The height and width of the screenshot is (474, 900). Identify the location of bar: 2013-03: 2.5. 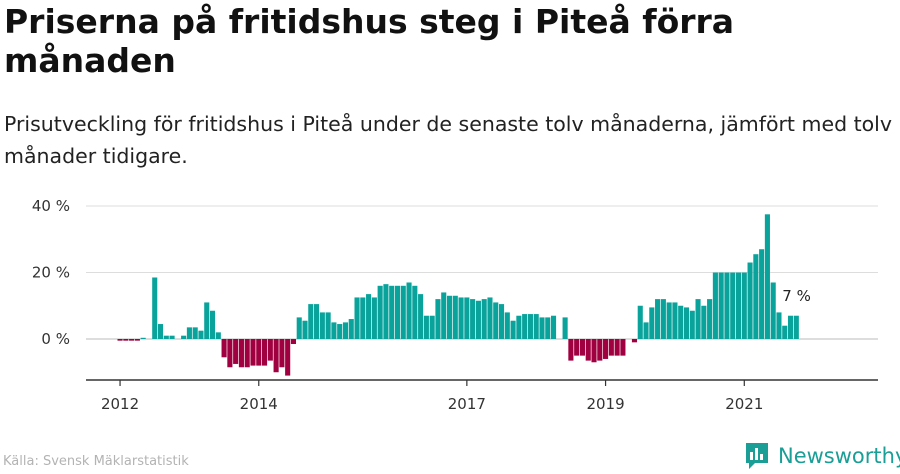
(201, 334).